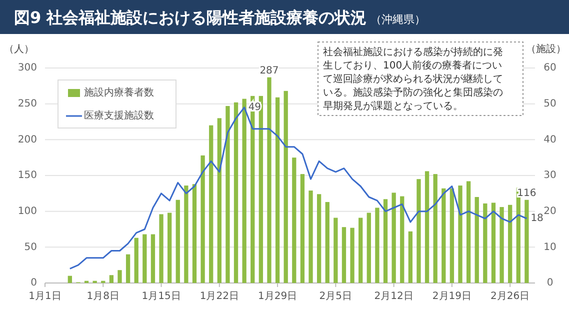  Describe the element at coordinates (19, 49) in the screenshot. I see `y-axis-title: （人）` at that location.